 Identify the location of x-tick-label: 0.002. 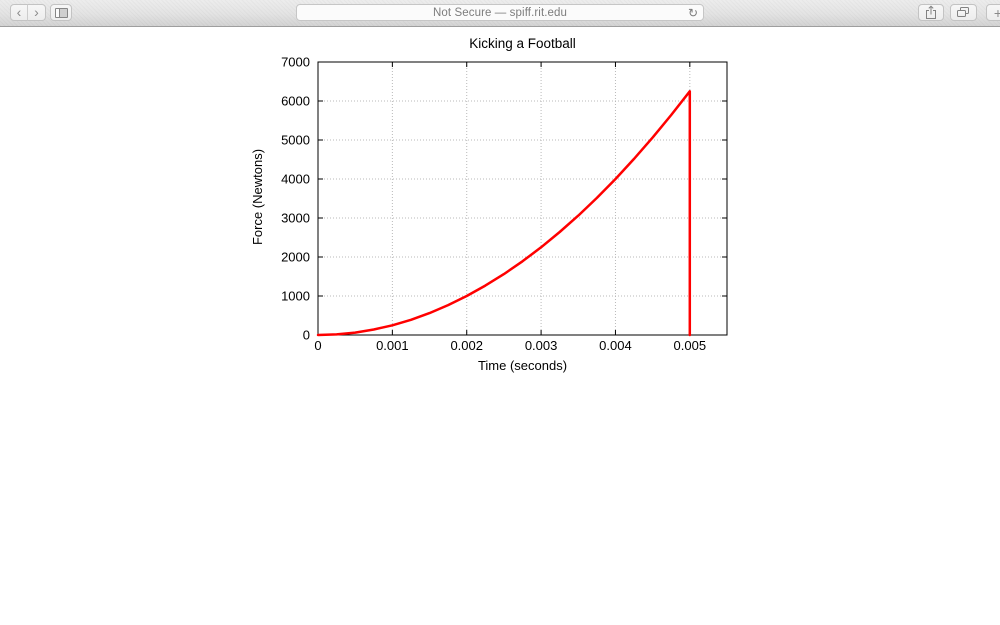
(466, 345).